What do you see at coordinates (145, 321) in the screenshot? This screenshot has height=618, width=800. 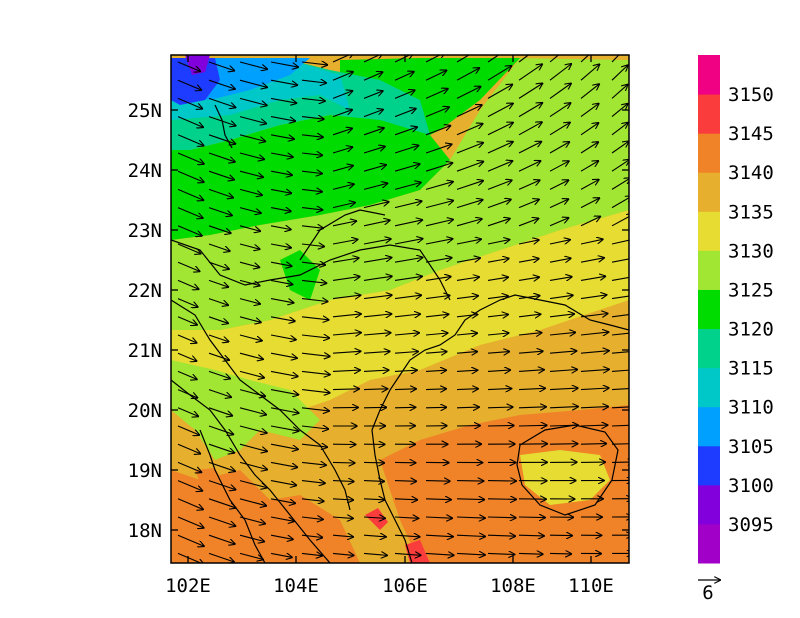 I see `latitude-tick-labels: 25N 24N 23N 22N 21N 20N 19N 18N` at bounding box center [145, 321].